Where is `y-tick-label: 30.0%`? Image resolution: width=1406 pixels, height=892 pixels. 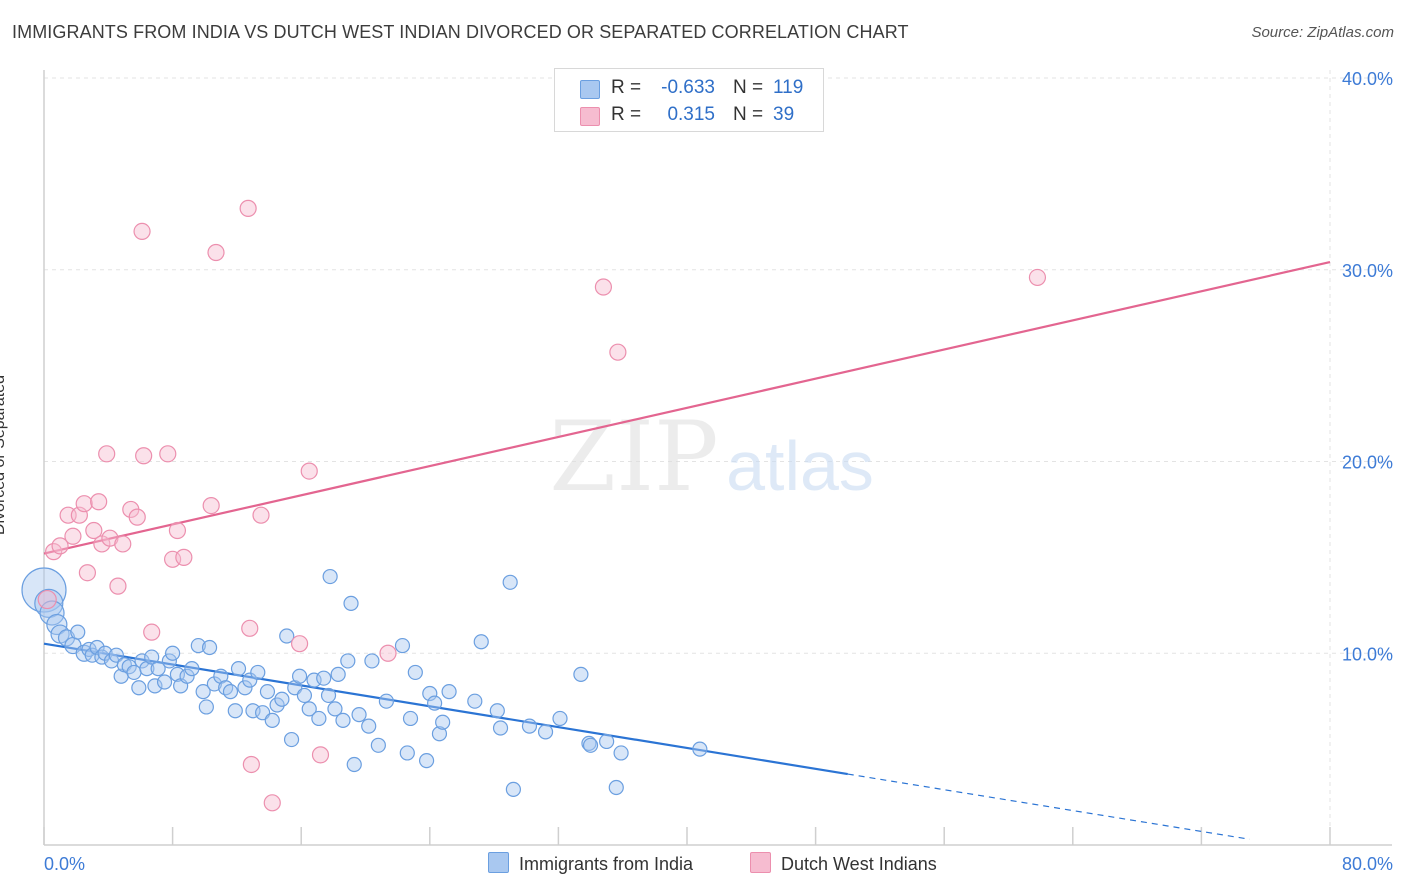 y-tick-label: 30.0% is located at coordinates (1367, 271).